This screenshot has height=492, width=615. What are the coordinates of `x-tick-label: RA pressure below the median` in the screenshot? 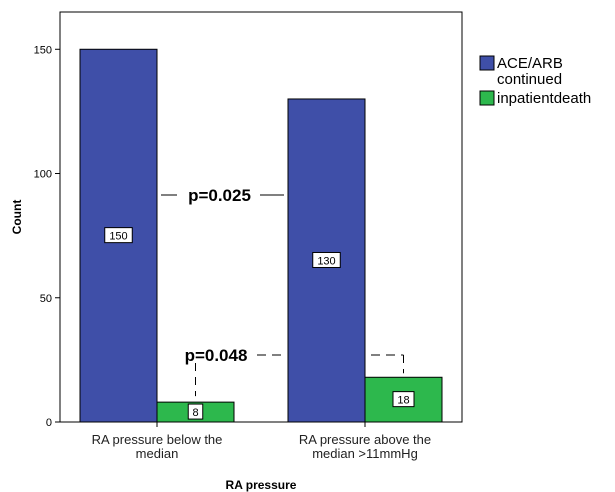 It's located at (157, 446).